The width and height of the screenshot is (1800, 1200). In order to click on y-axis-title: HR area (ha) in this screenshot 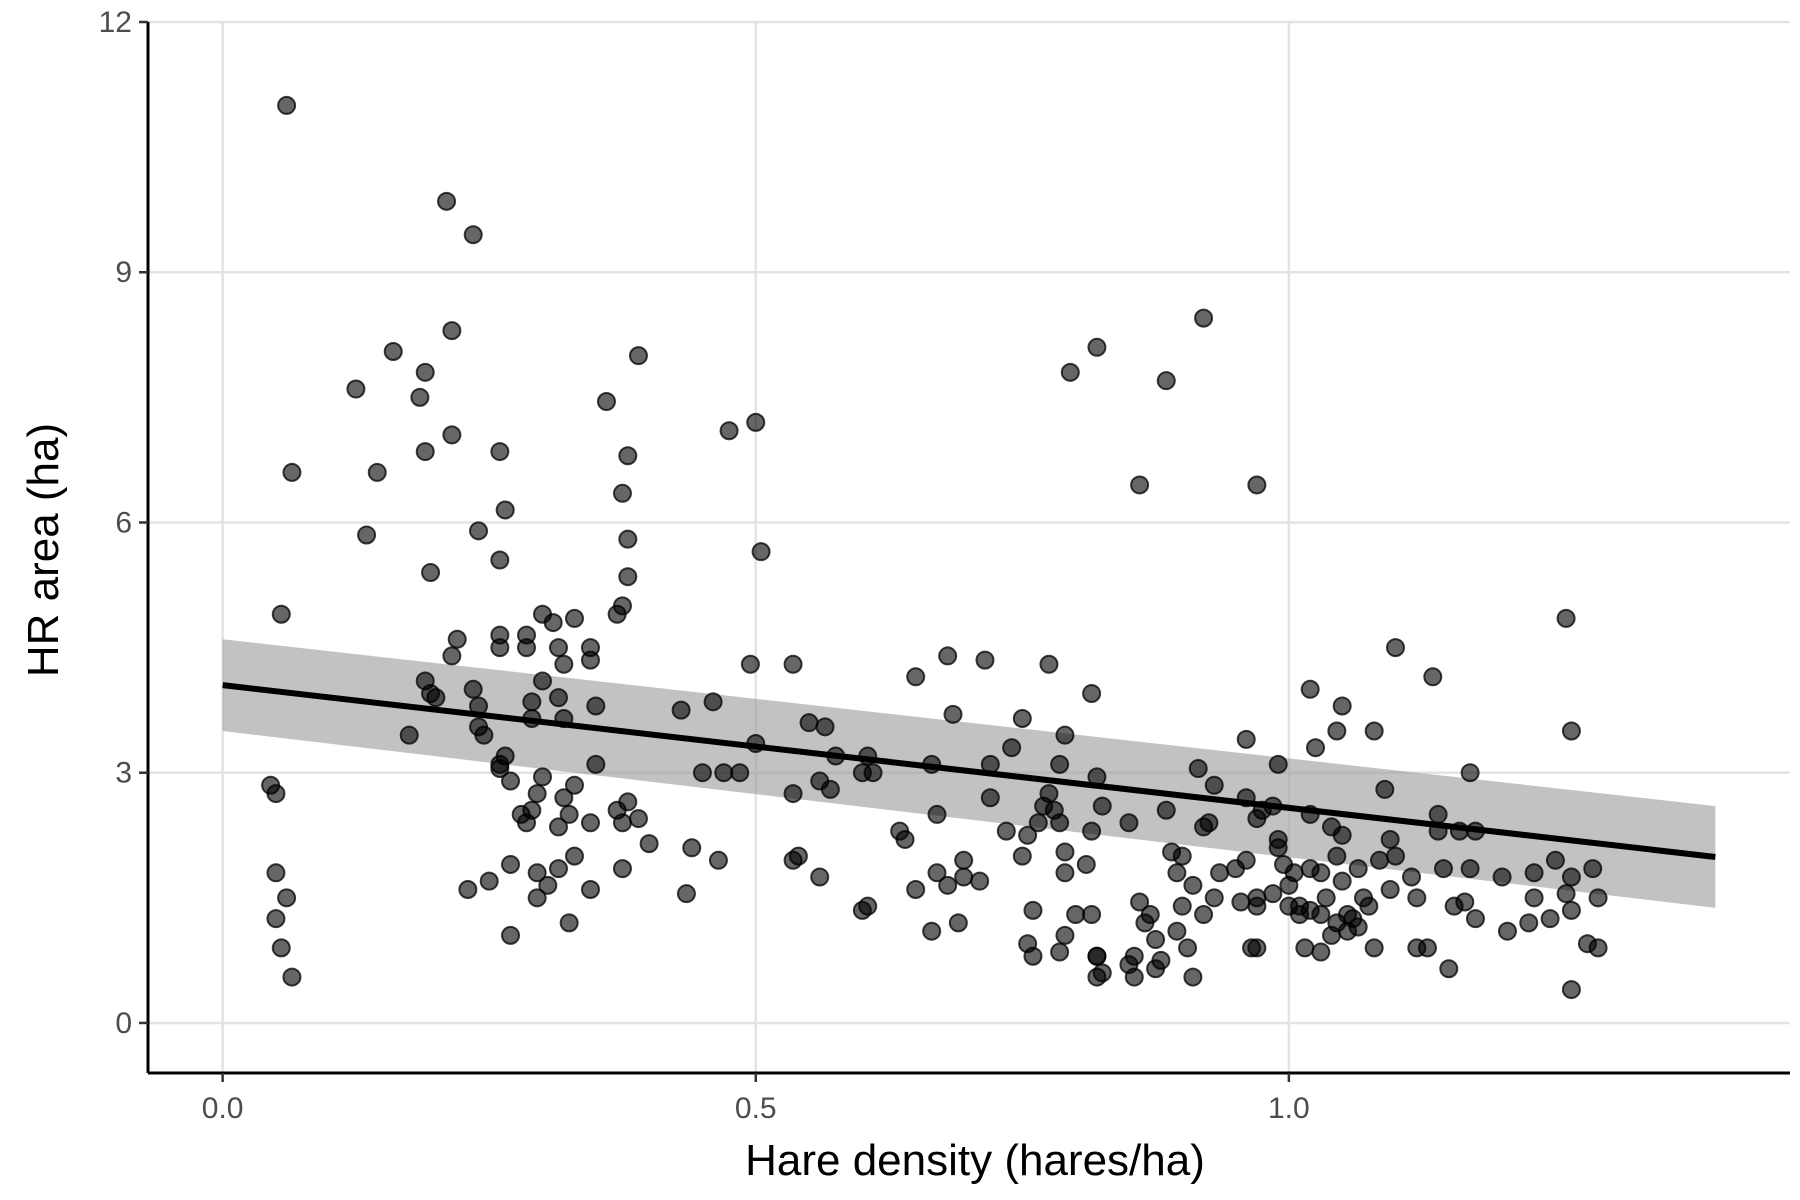, I will do `click(43, 550)`.